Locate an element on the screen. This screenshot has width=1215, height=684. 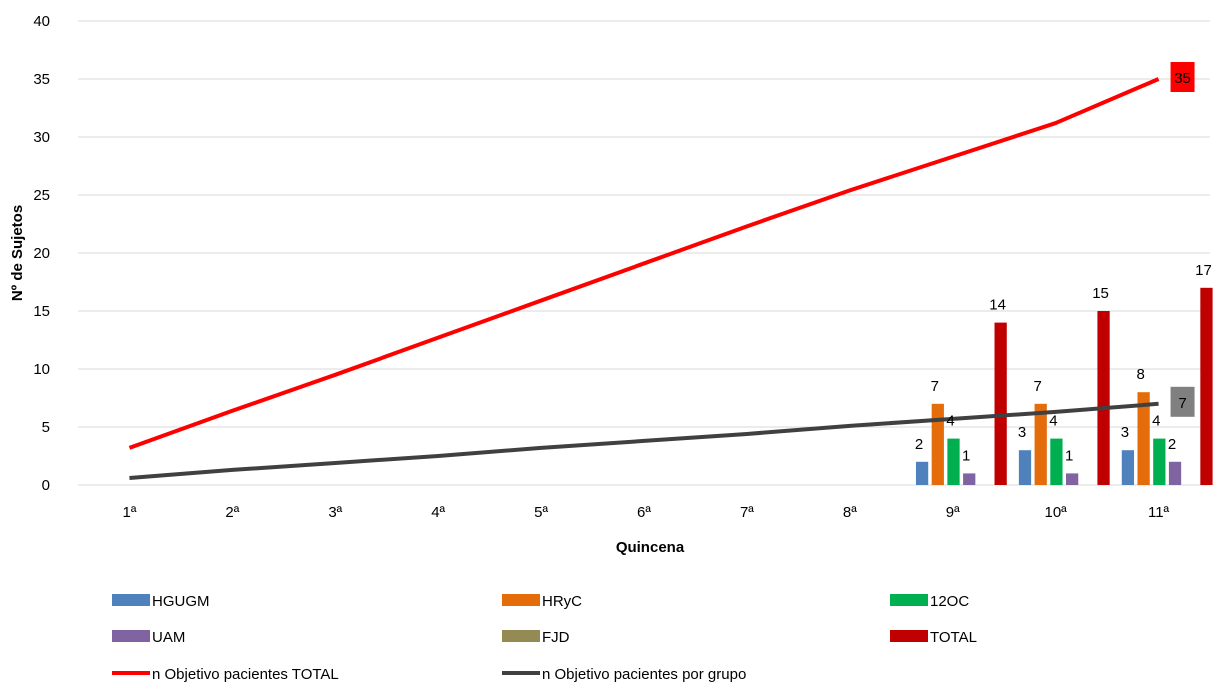
end-label-n-objetivo-pacientes-total: 35 is located at coordinates (1182, 78).